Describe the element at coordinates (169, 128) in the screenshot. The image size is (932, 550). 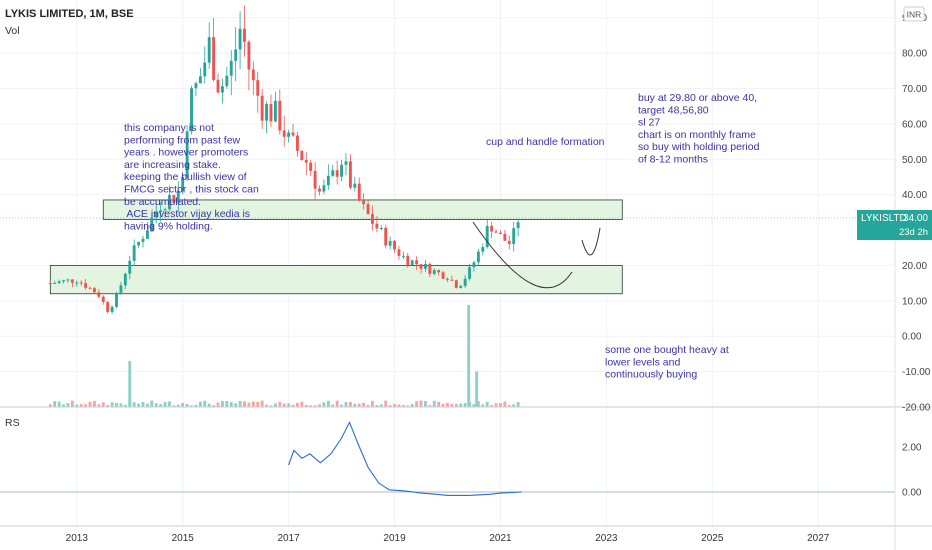
I see `annotation-line: this company is not` at that location.